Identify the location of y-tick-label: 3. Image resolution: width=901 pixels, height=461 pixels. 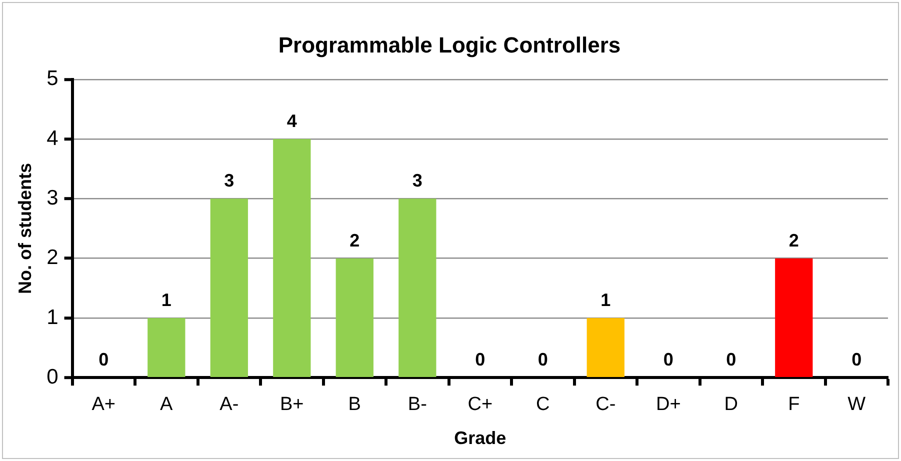
(52, 198).